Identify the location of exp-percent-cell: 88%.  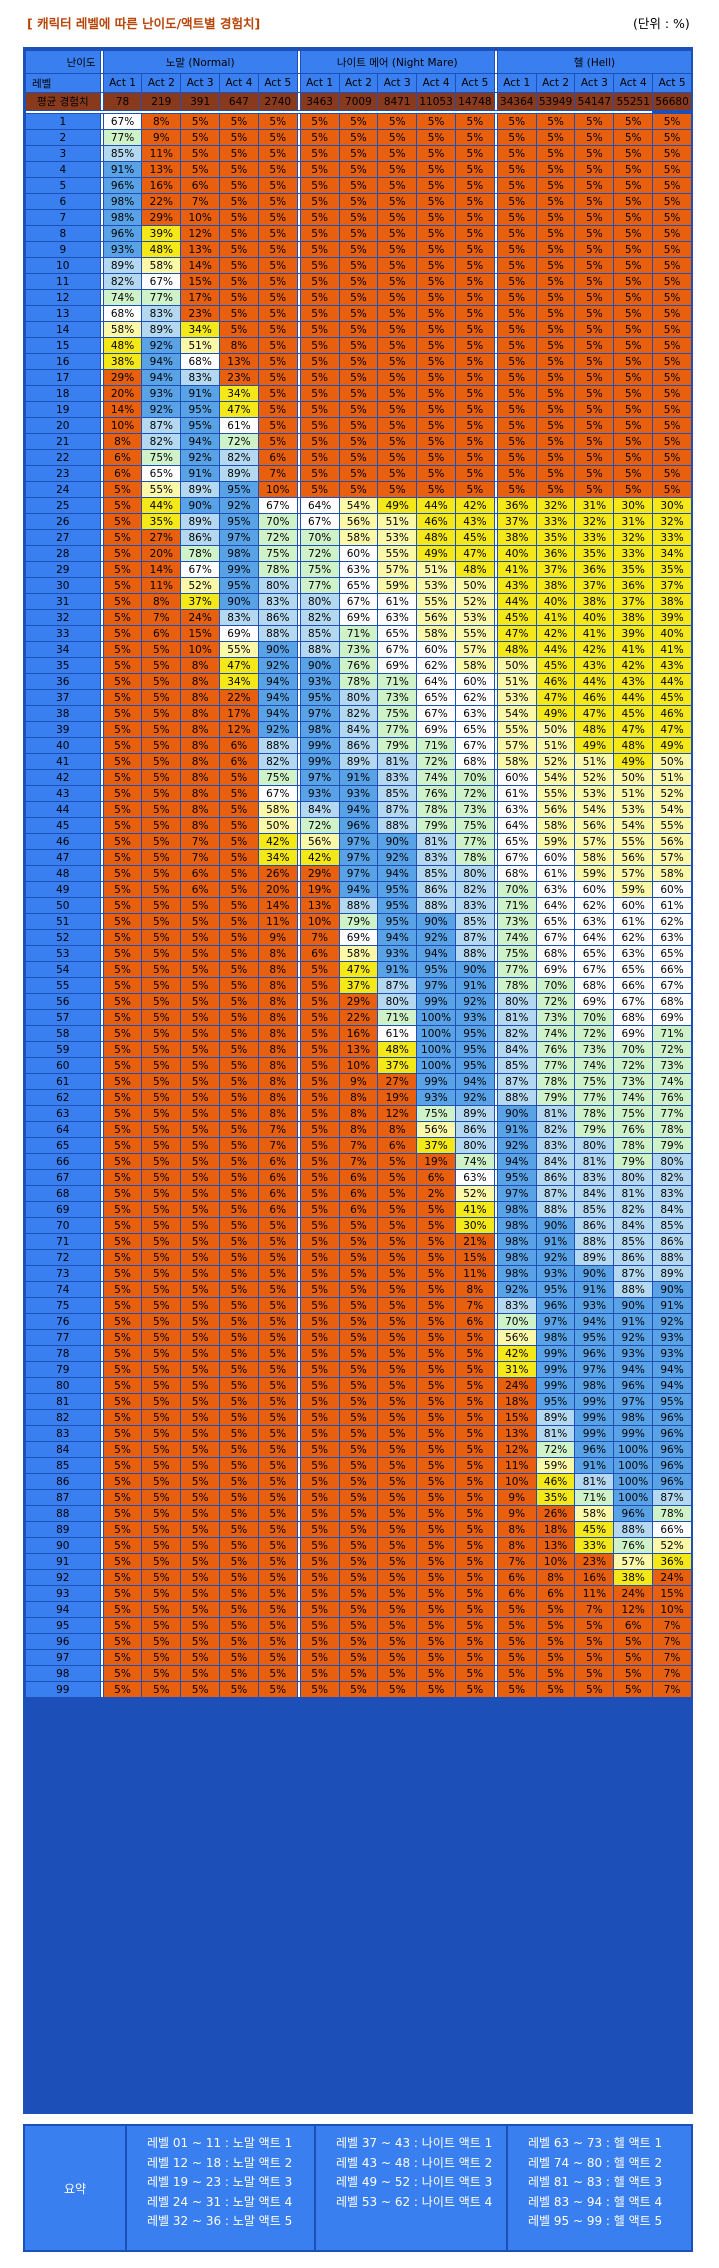
(397, 825).